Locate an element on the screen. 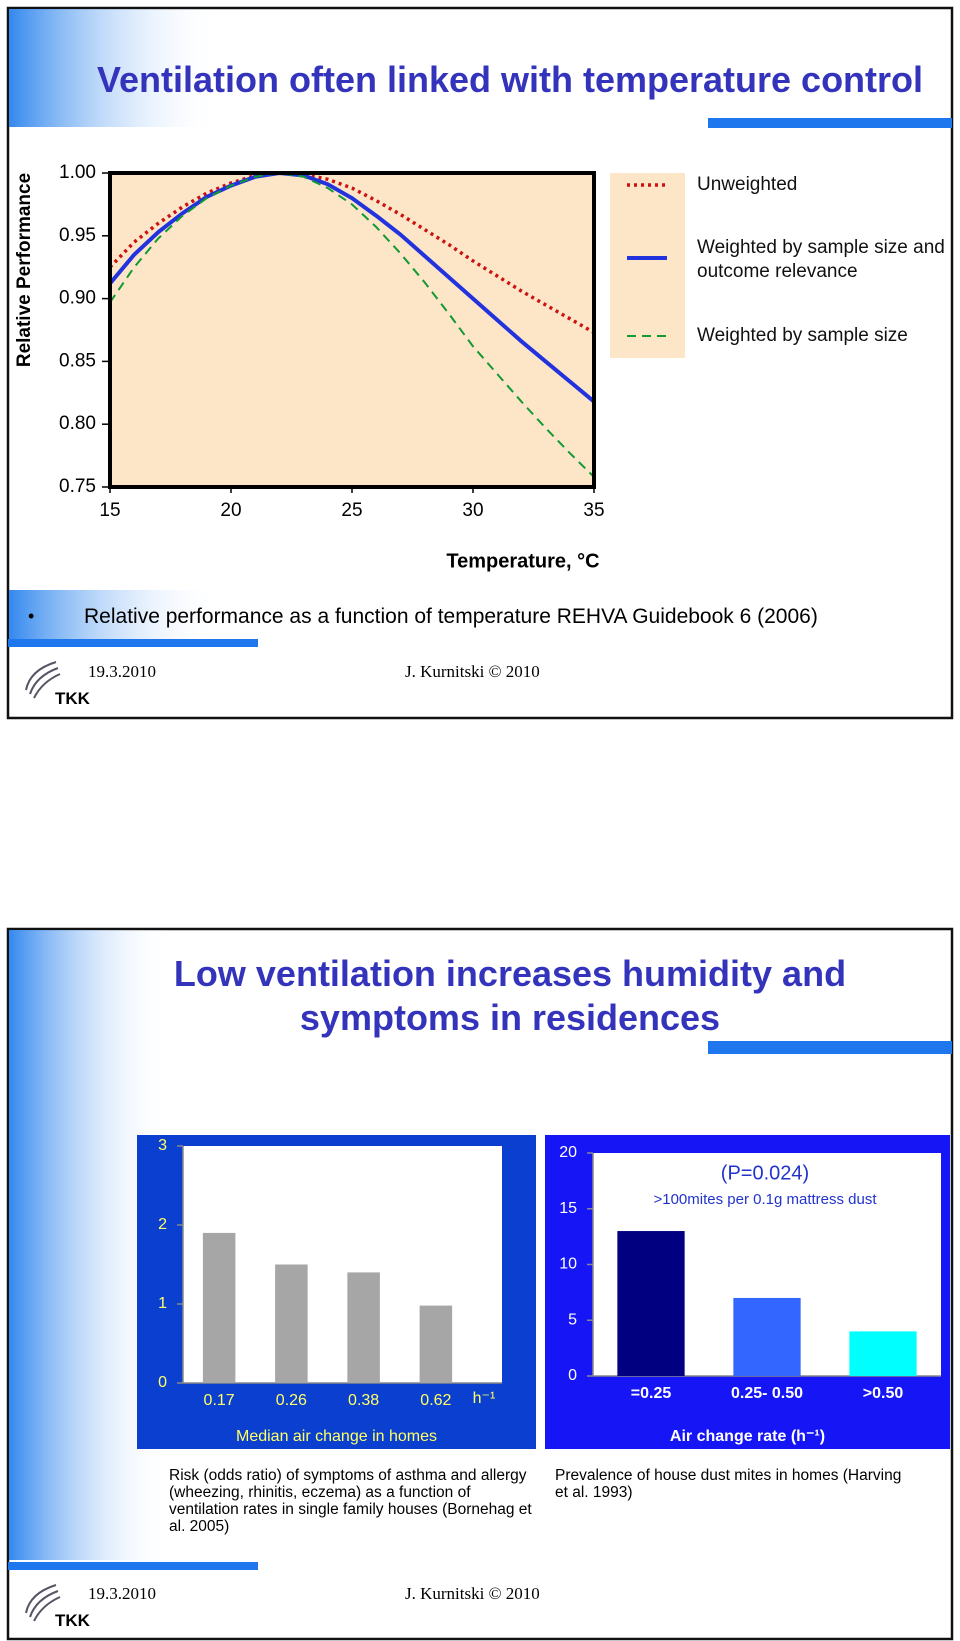 This screenshot has width=960, height=1641. y-tick-label: 20 is located at coordinates (568, 1152).